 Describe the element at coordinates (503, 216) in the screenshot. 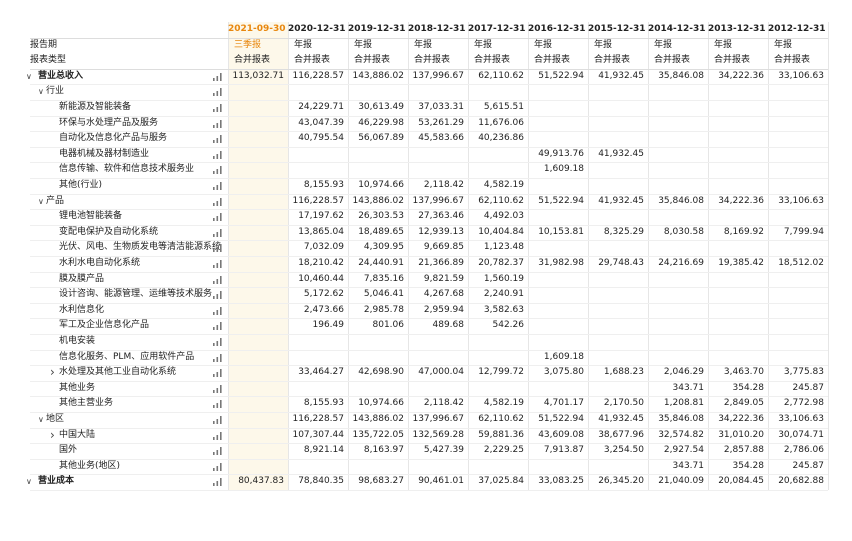

I see `value-cell: 4,492.03` at that location.